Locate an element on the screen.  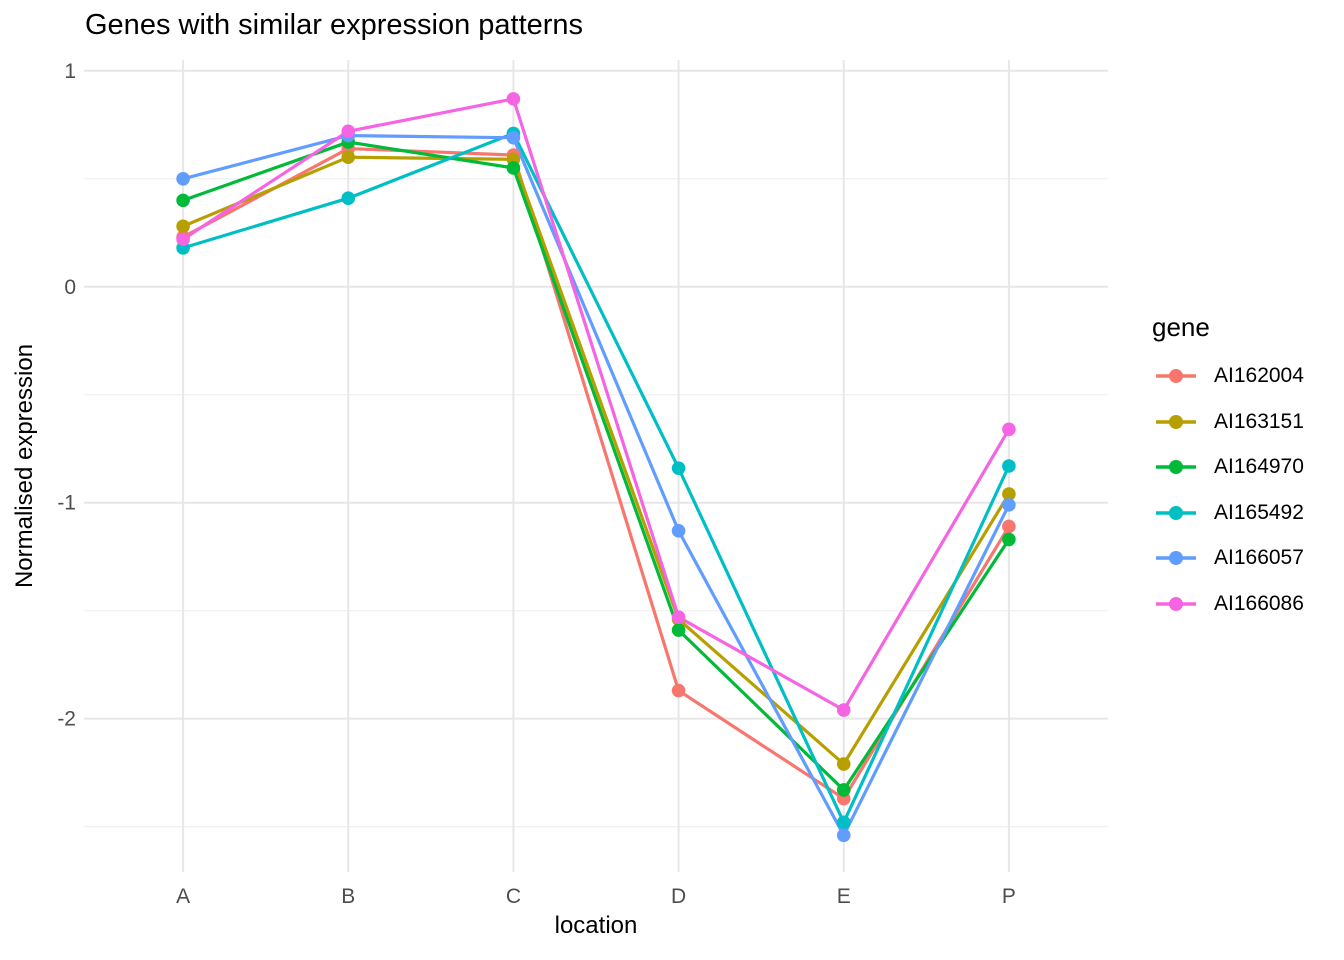
data-point-AI164970-D is located at coordinates (678, 630).